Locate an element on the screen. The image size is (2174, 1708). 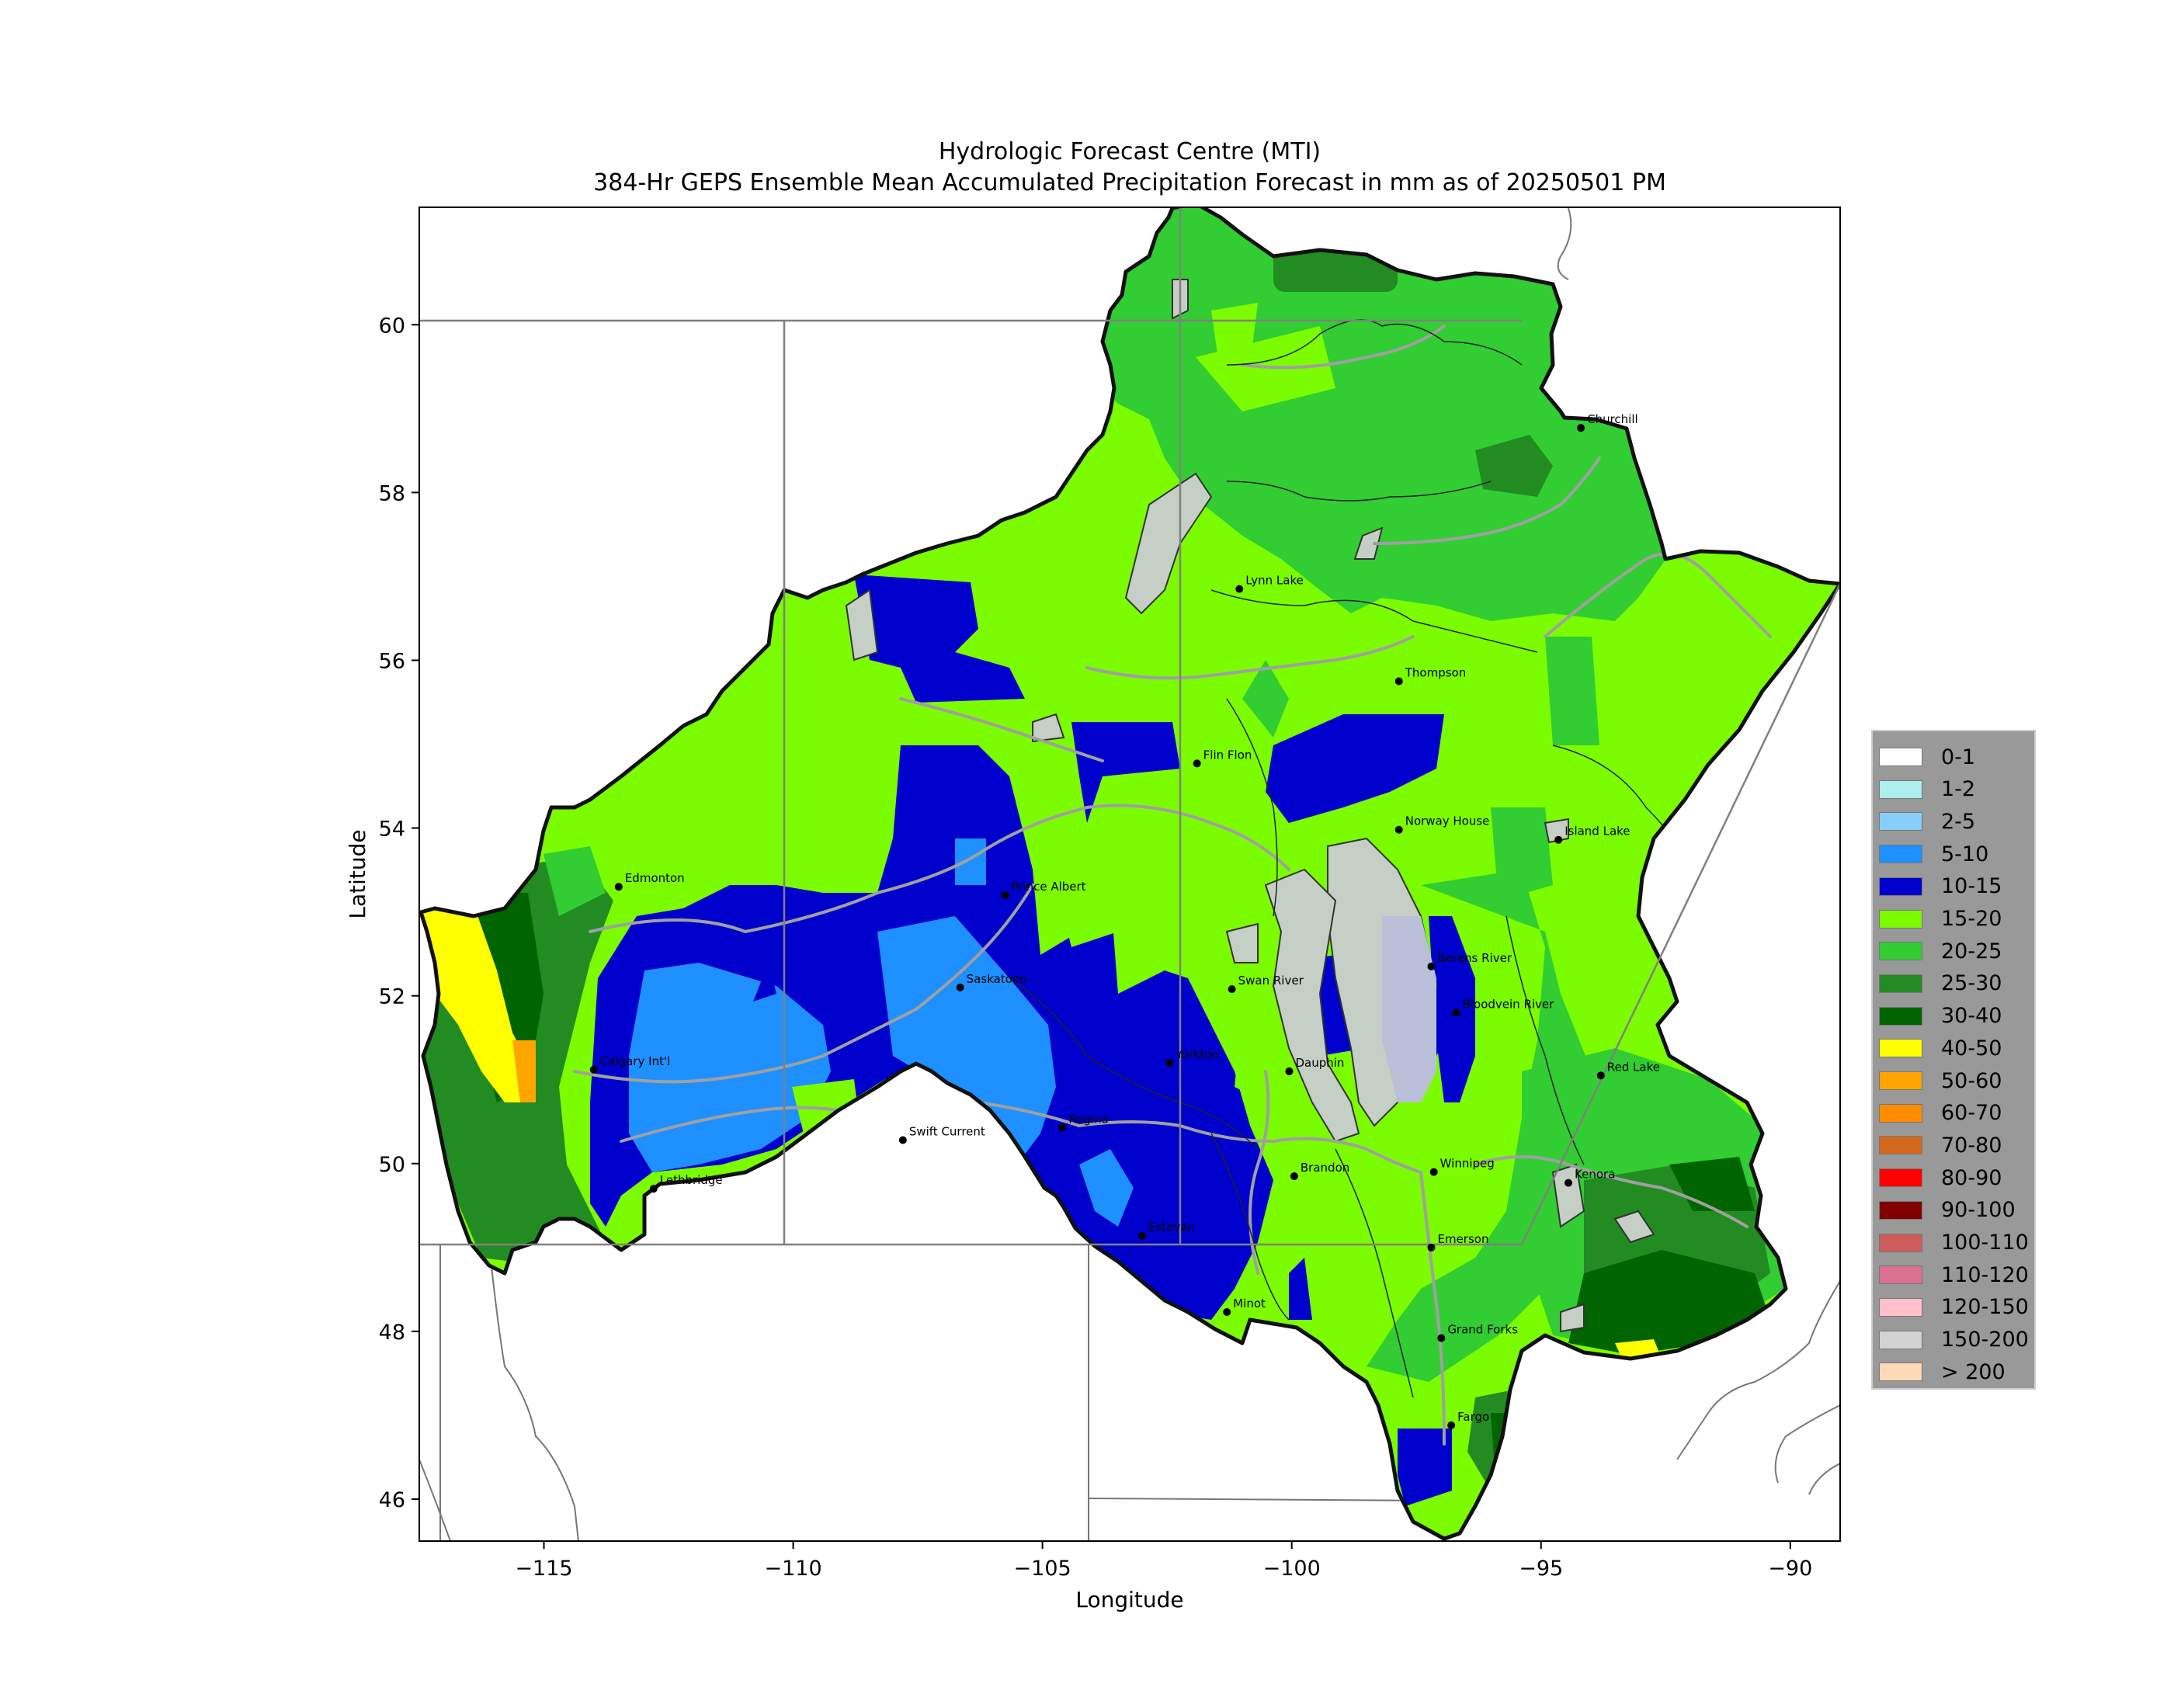
legend-entry: 60-70 is located at coordinates (1941, 1114).